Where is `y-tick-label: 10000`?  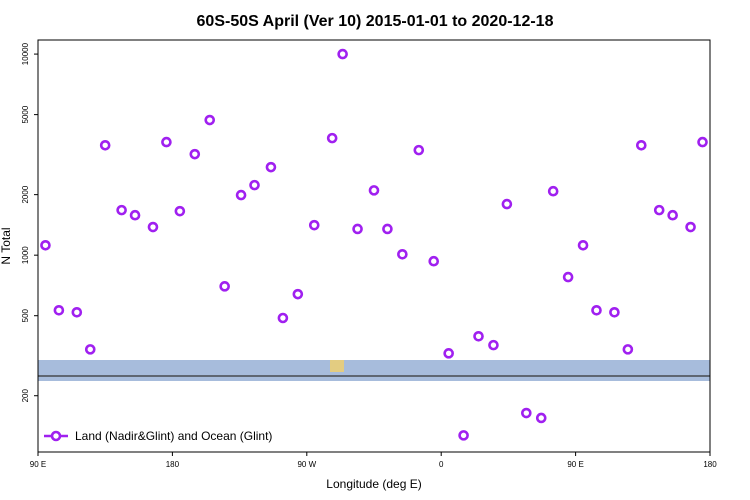
y-tick-label: 10000 is located at coordinates (25, 53).